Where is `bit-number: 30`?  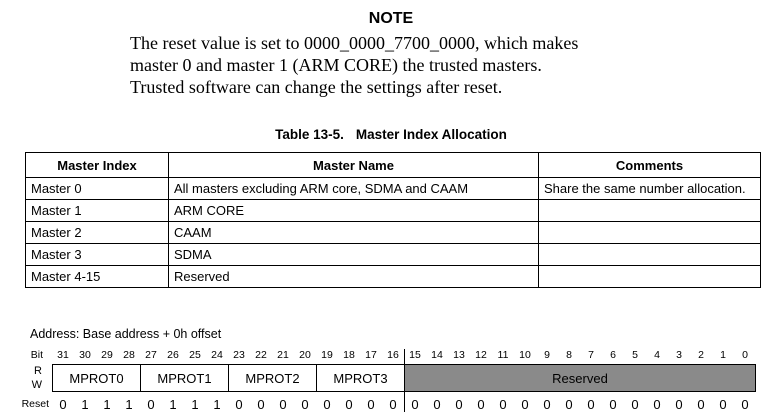
bit-number: 30 is located at coordinates (85, 355).